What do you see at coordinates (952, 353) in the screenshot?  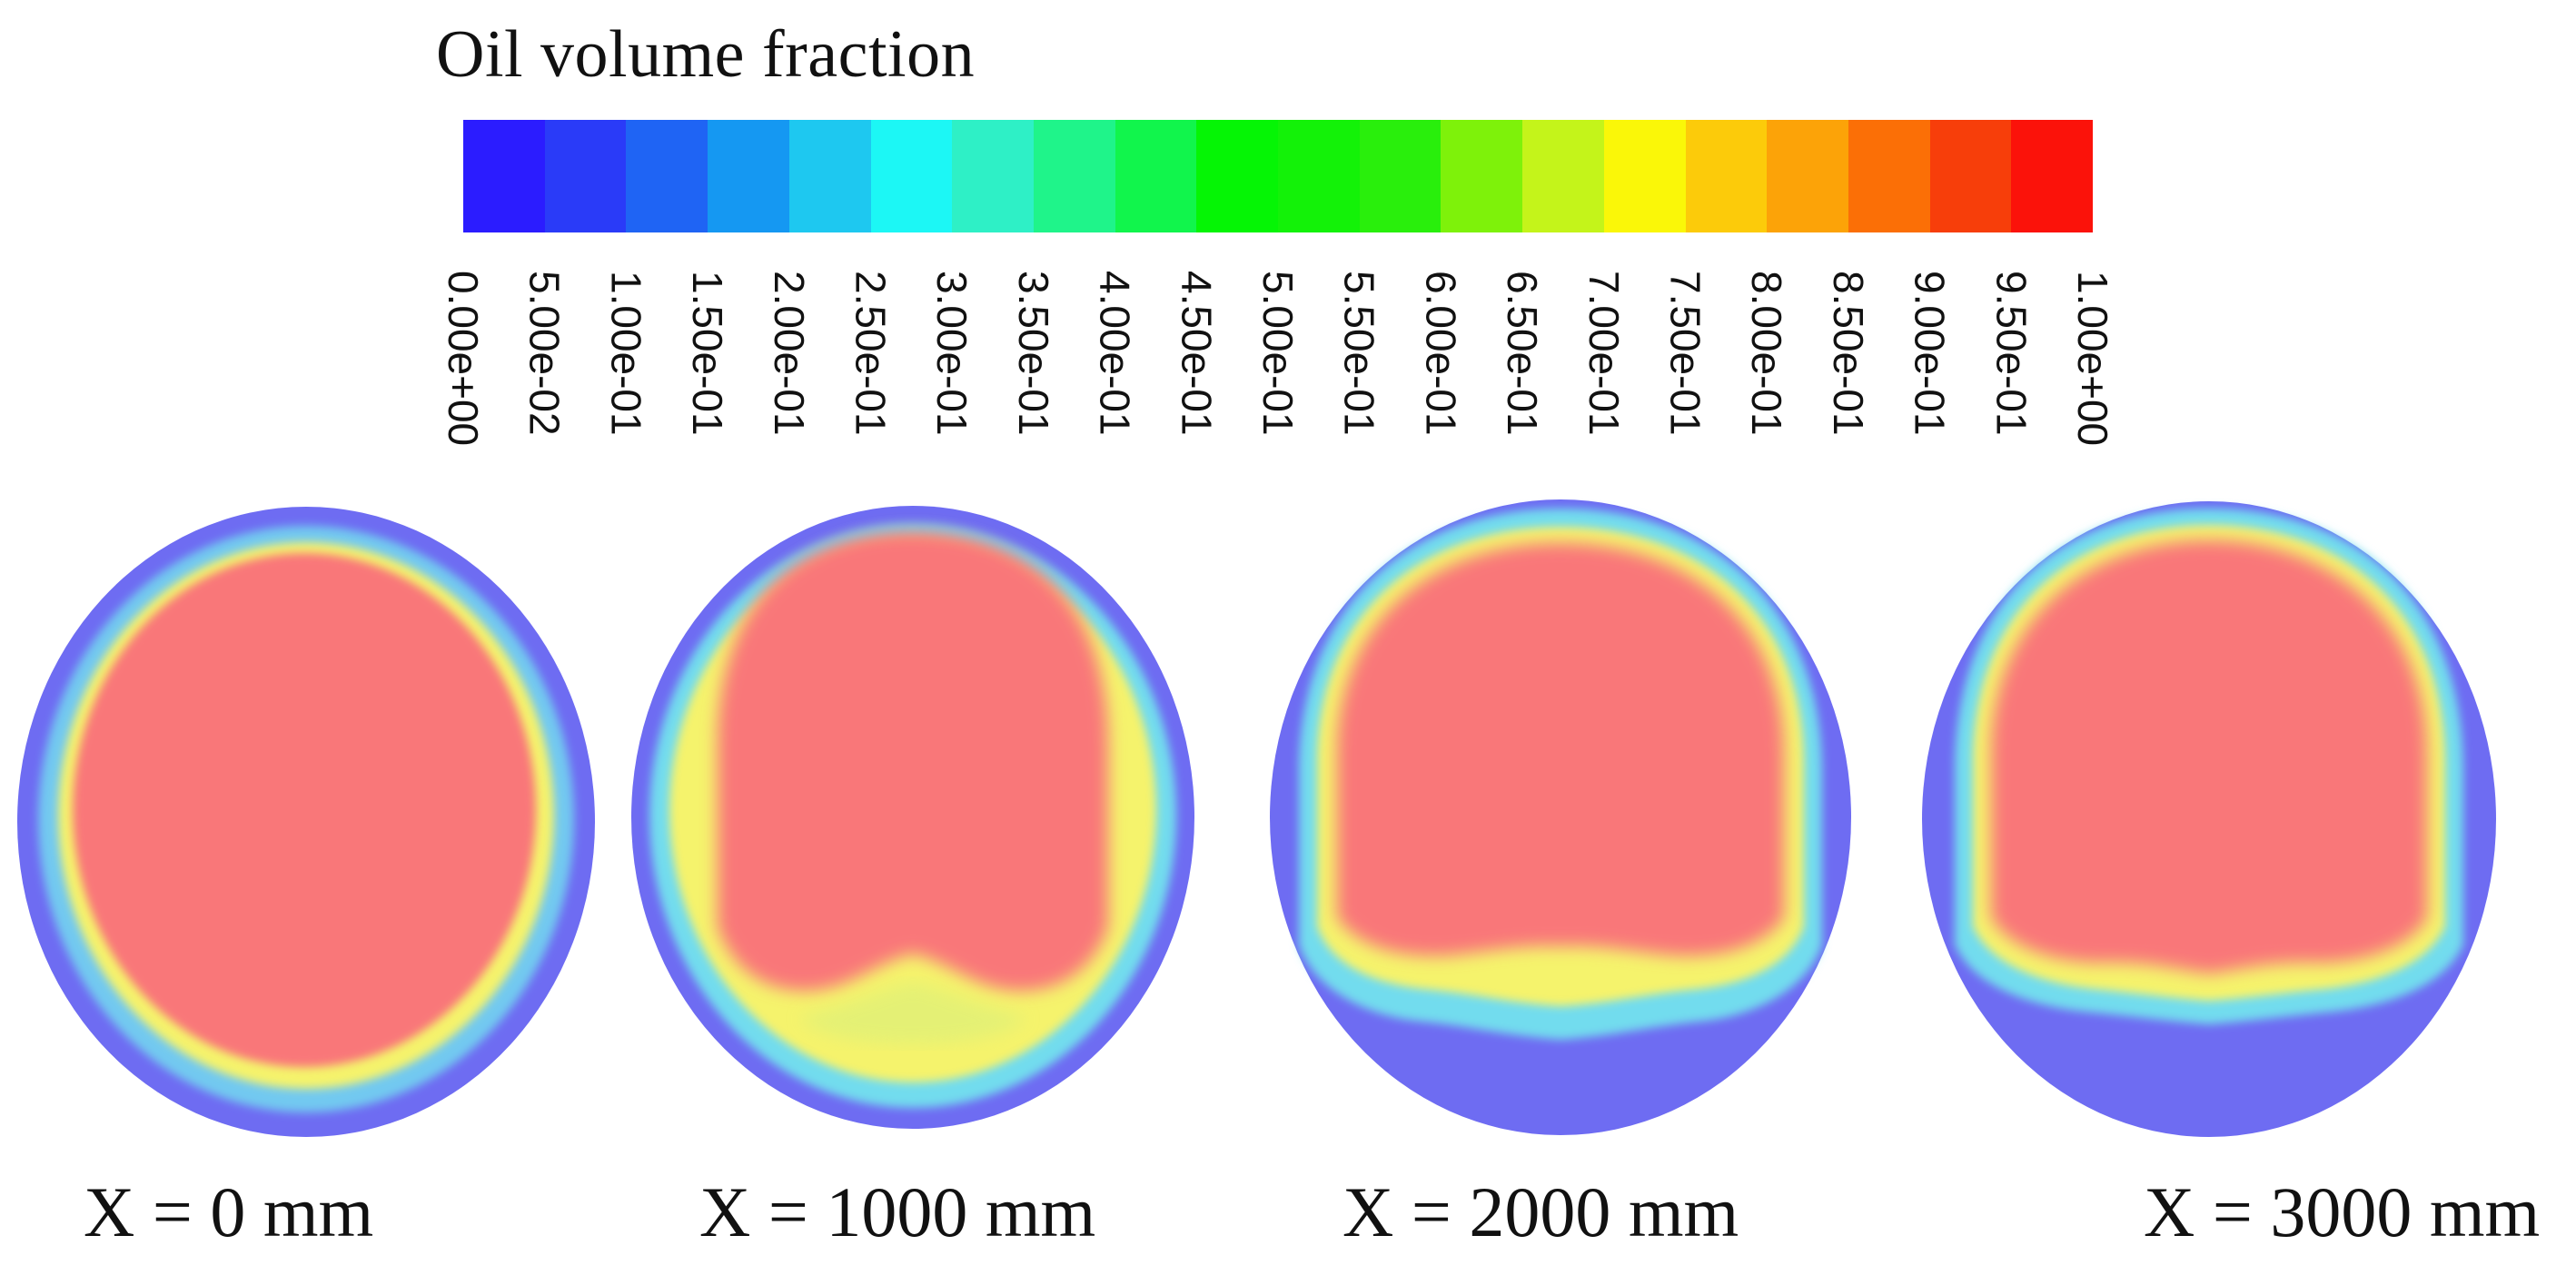 I see `colorbar-tick-label: 3.00e-01` at bounding box center [952, 353].